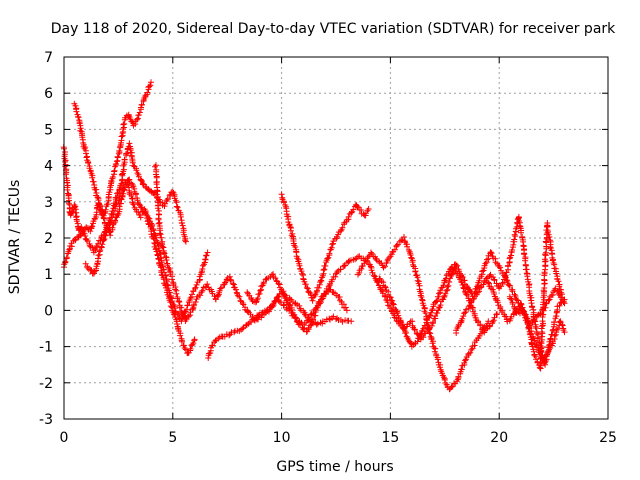  Describe the element at coordinates (46, 384) in the screenshot. I see `y-tick-label: -2` at that location.